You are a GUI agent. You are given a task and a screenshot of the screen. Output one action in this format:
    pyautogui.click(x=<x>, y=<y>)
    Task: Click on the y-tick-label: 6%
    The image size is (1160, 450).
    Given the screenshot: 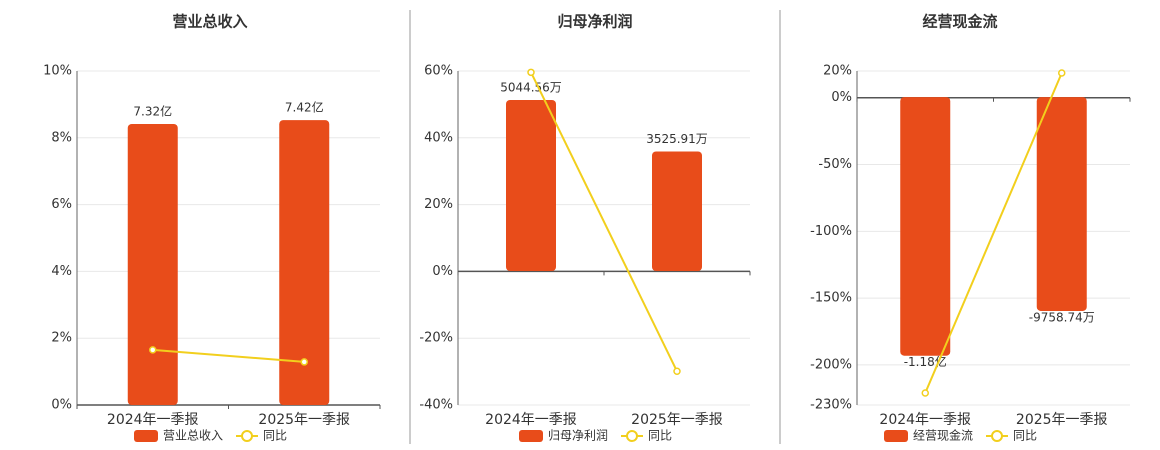 What is the action you would take?
    pyautogui.click(x=61, y=204)
    